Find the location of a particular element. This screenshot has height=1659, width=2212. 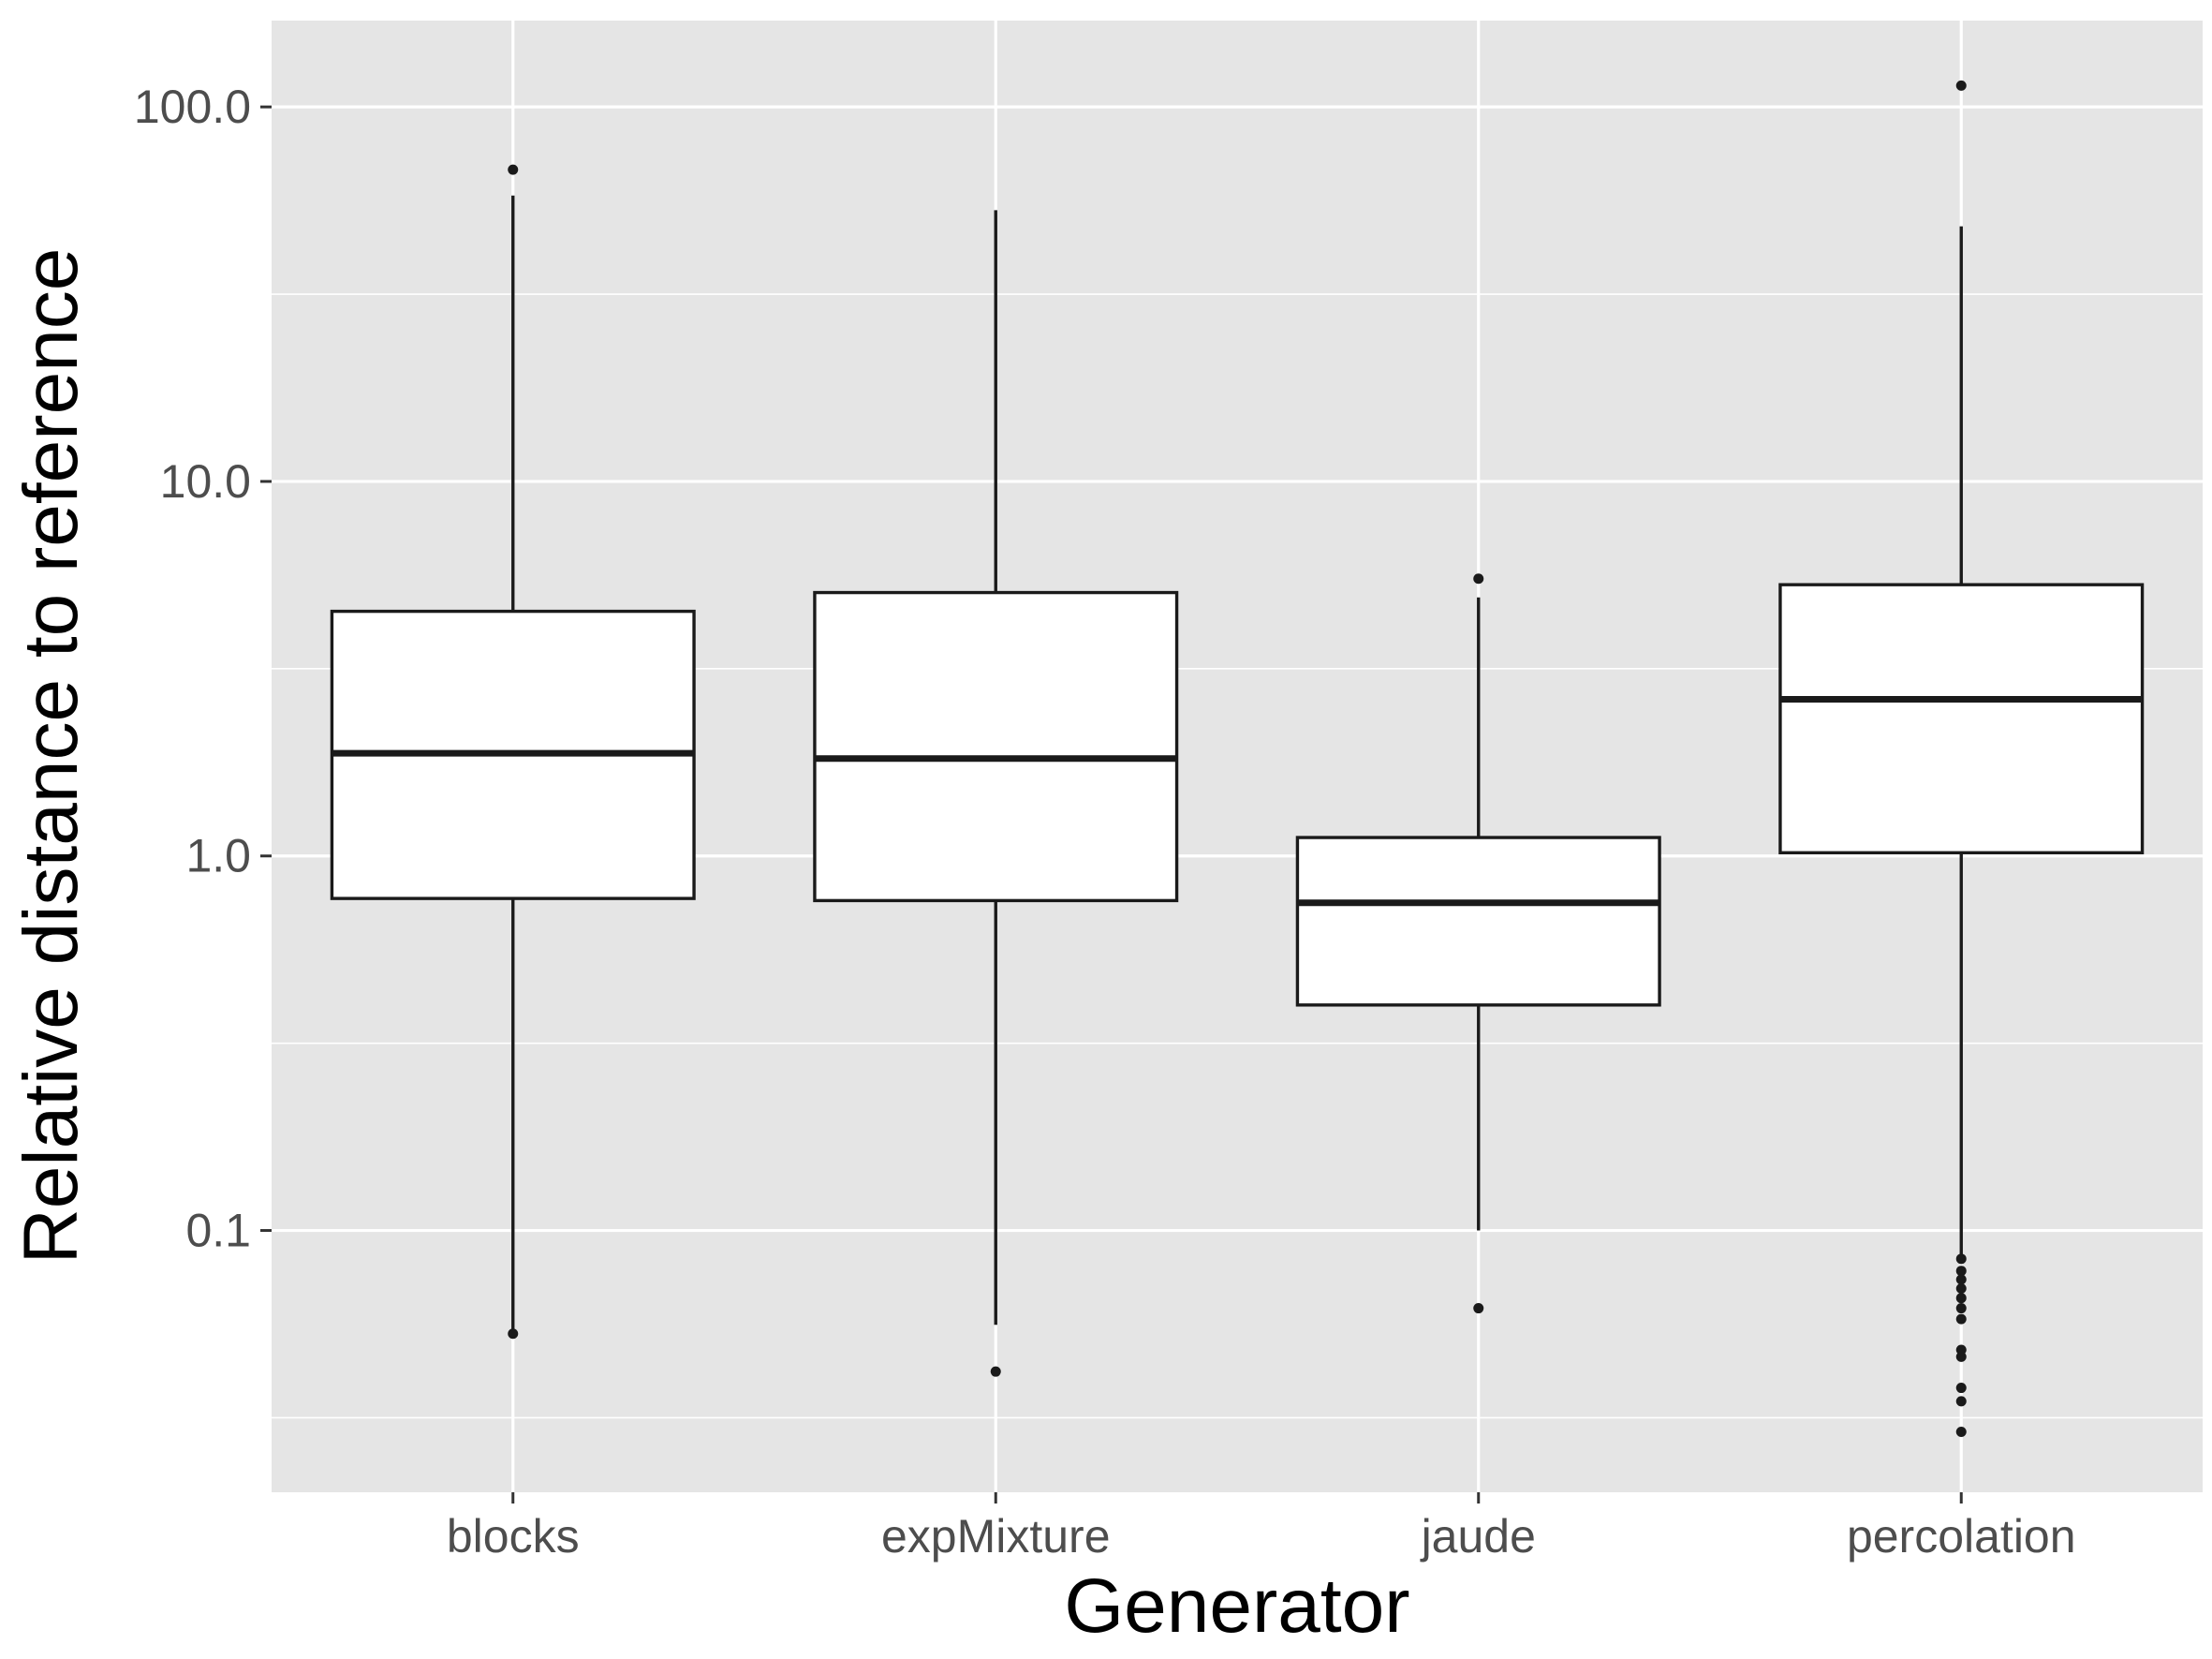

x-axis-title: Generator is located at coordinates (1236, 1606).